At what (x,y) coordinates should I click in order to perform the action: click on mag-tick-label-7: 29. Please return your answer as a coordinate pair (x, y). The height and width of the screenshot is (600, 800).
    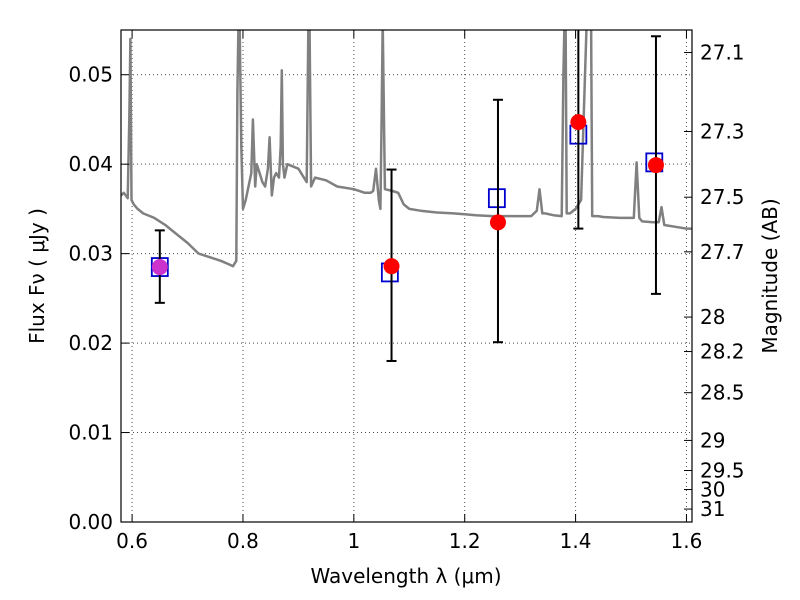
    Looking at the image, I should click on (712, 440).